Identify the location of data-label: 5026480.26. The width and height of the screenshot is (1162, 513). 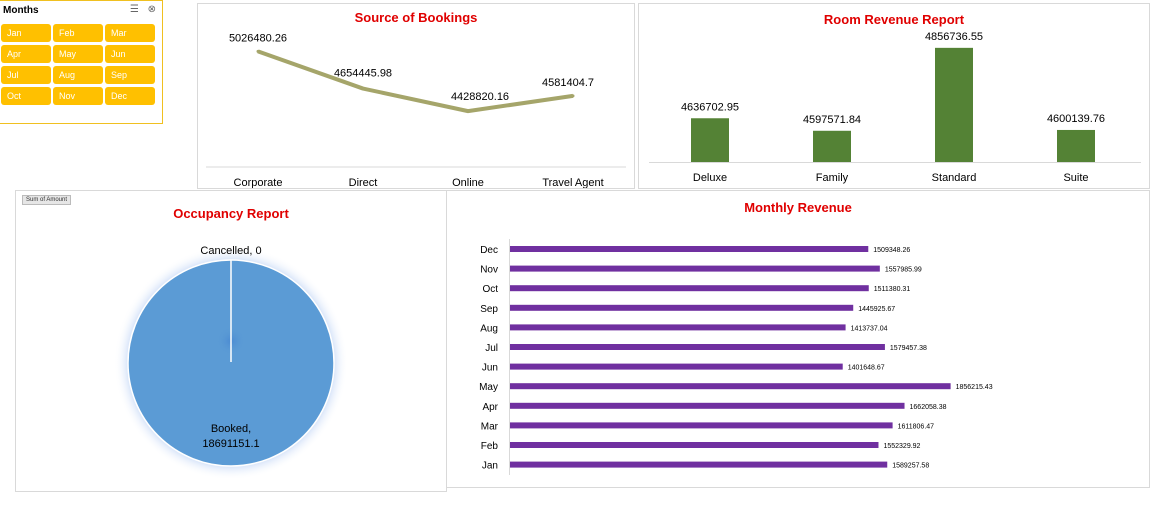
(258, 38).